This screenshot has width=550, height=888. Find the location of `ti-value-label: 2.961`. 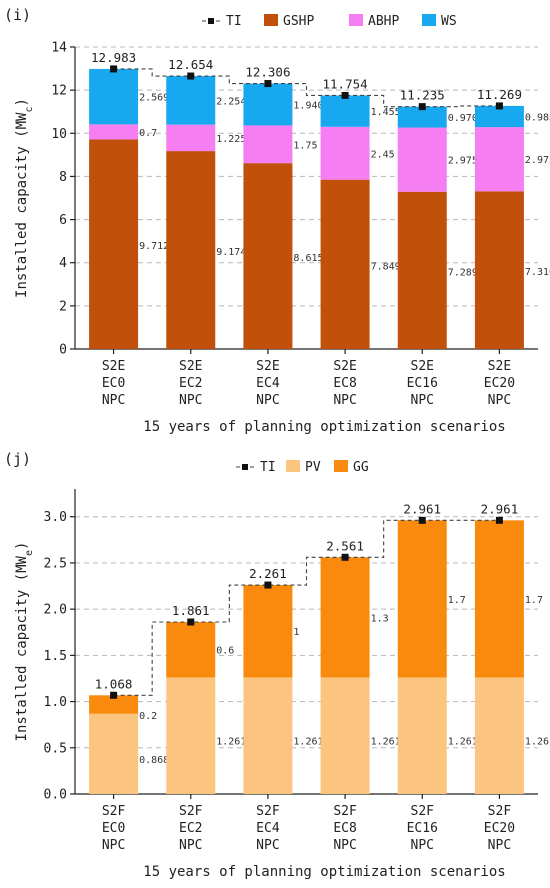

ti-value-label: 2.961 is located at coordinates (500, 508).